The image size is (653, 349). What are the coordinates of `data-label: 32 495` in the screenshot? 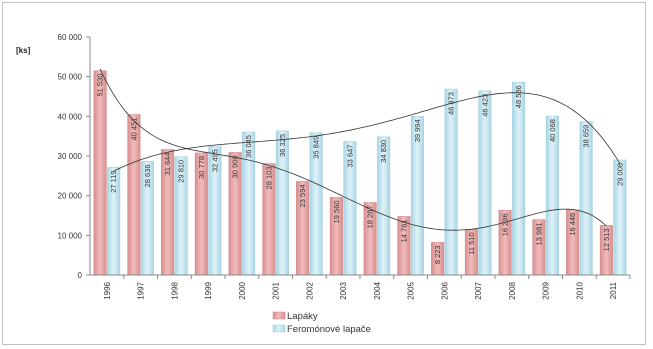 It's located at (214, 160).